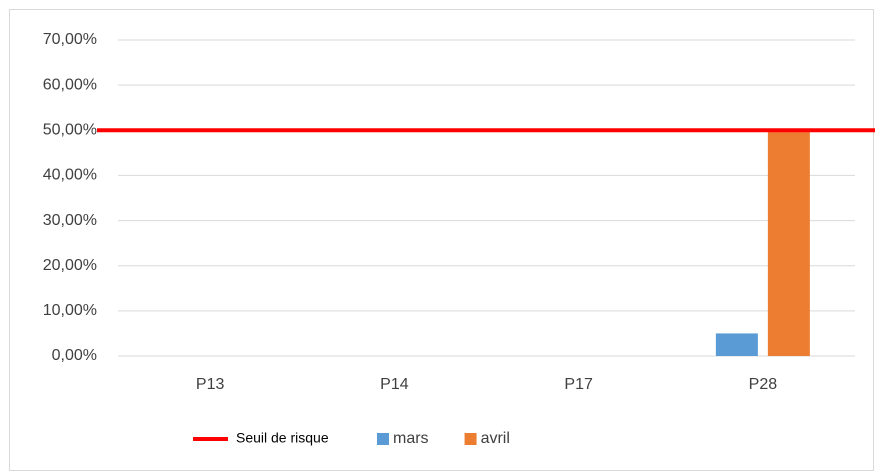 This screenshot has height=472, width=875. I want to click on legend-label: Seuil de risque, so click(282, 438).